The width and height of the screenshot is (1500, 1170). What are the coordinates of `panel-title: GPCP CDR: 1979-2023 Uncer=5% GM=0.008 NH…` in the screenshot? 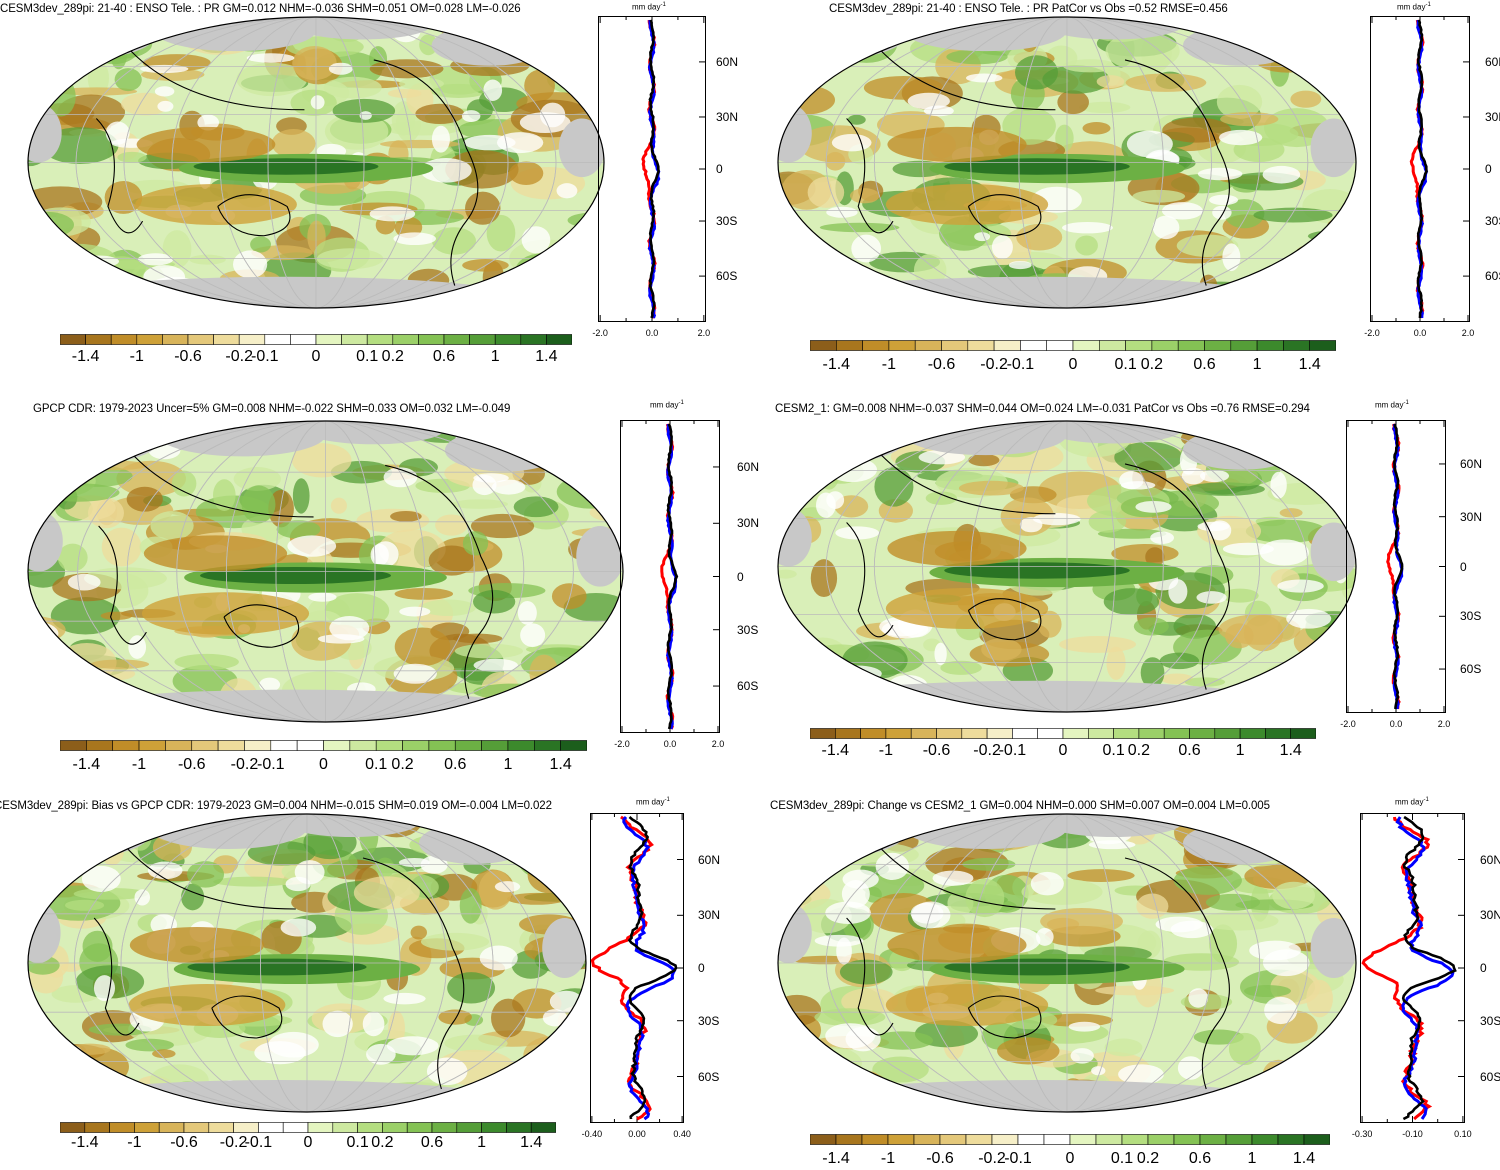 It's located at (272, 409).